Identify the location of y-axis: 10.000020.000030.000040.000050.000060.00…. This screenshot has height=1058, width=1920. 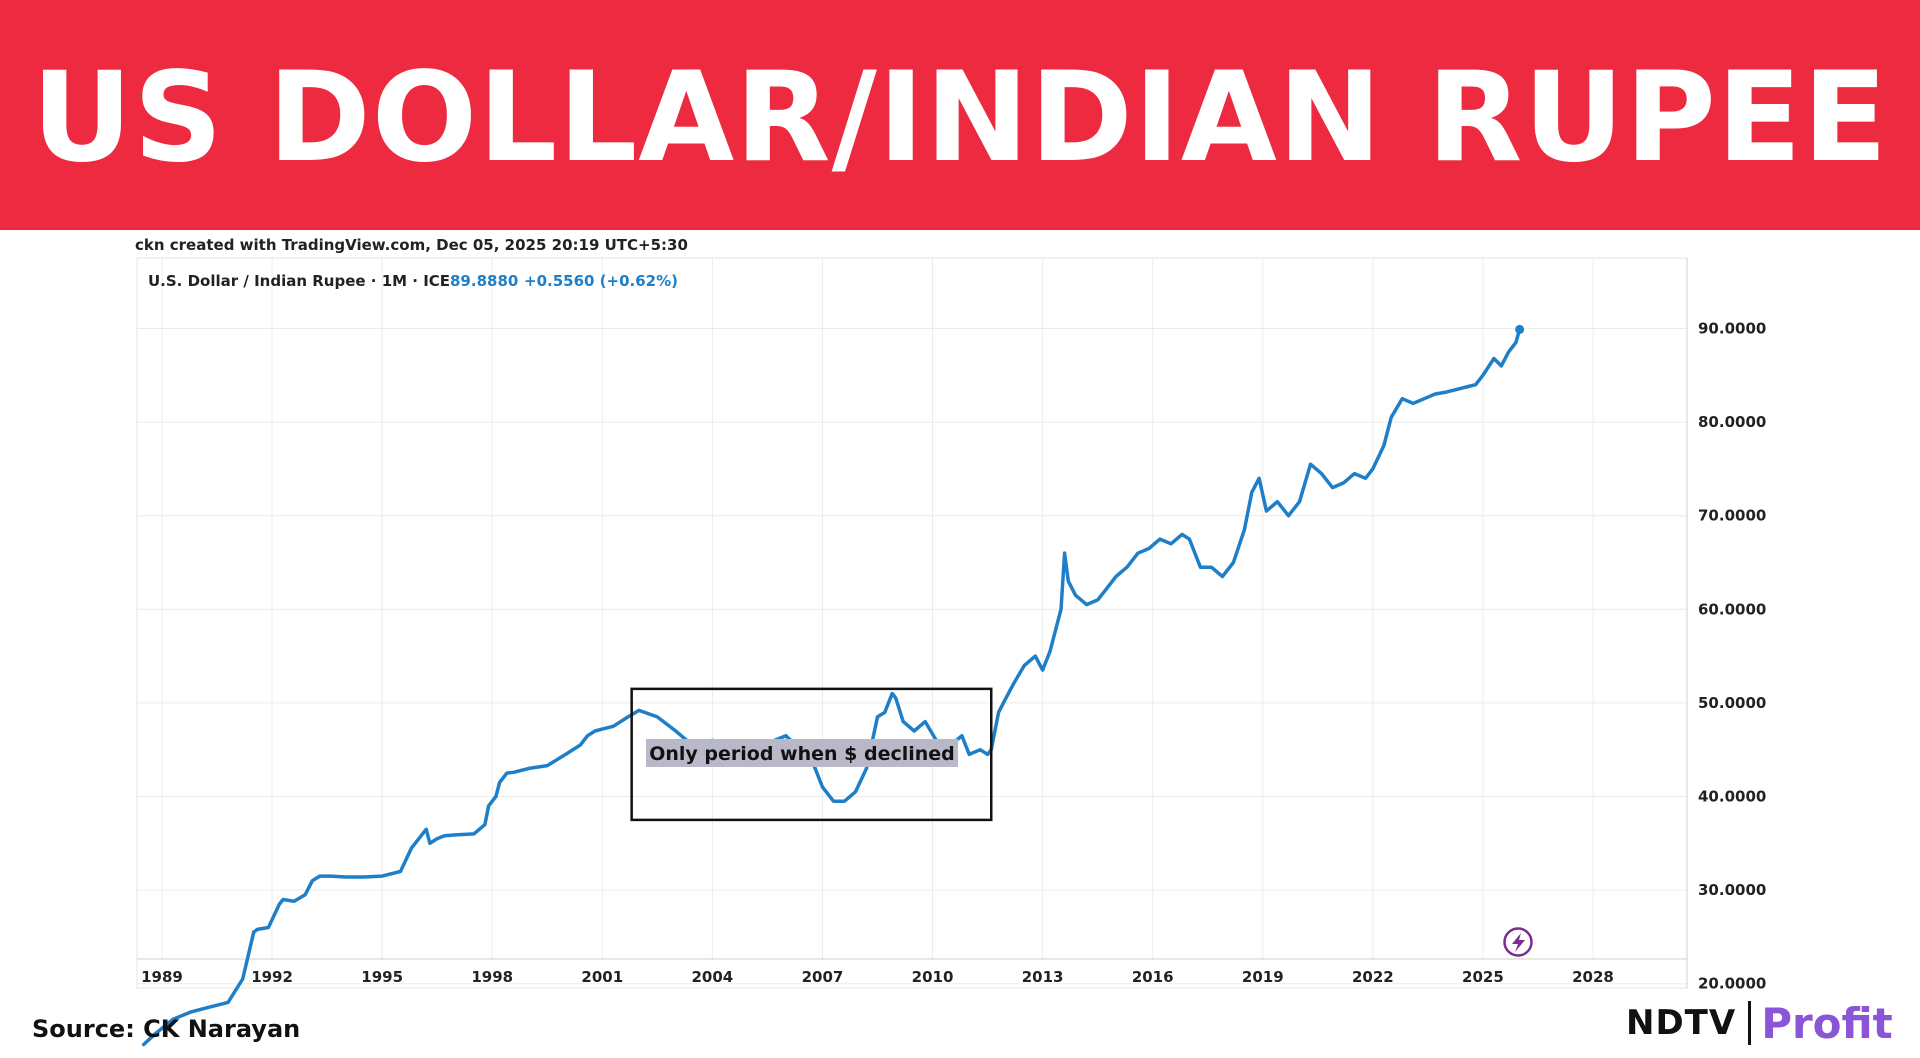
(1732, 656).